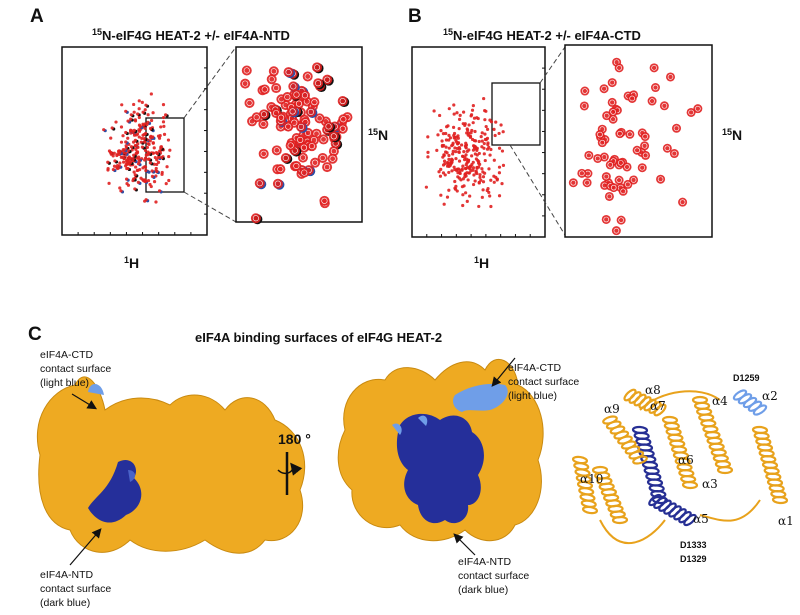 The height and width of the screenshot is (615, 800). Describe the element at coordinates (542, 35) in the screenshot. I see `panel-title: 15N-eIF4G HEAT-2 +/- eIF4A-CTD` at that location.